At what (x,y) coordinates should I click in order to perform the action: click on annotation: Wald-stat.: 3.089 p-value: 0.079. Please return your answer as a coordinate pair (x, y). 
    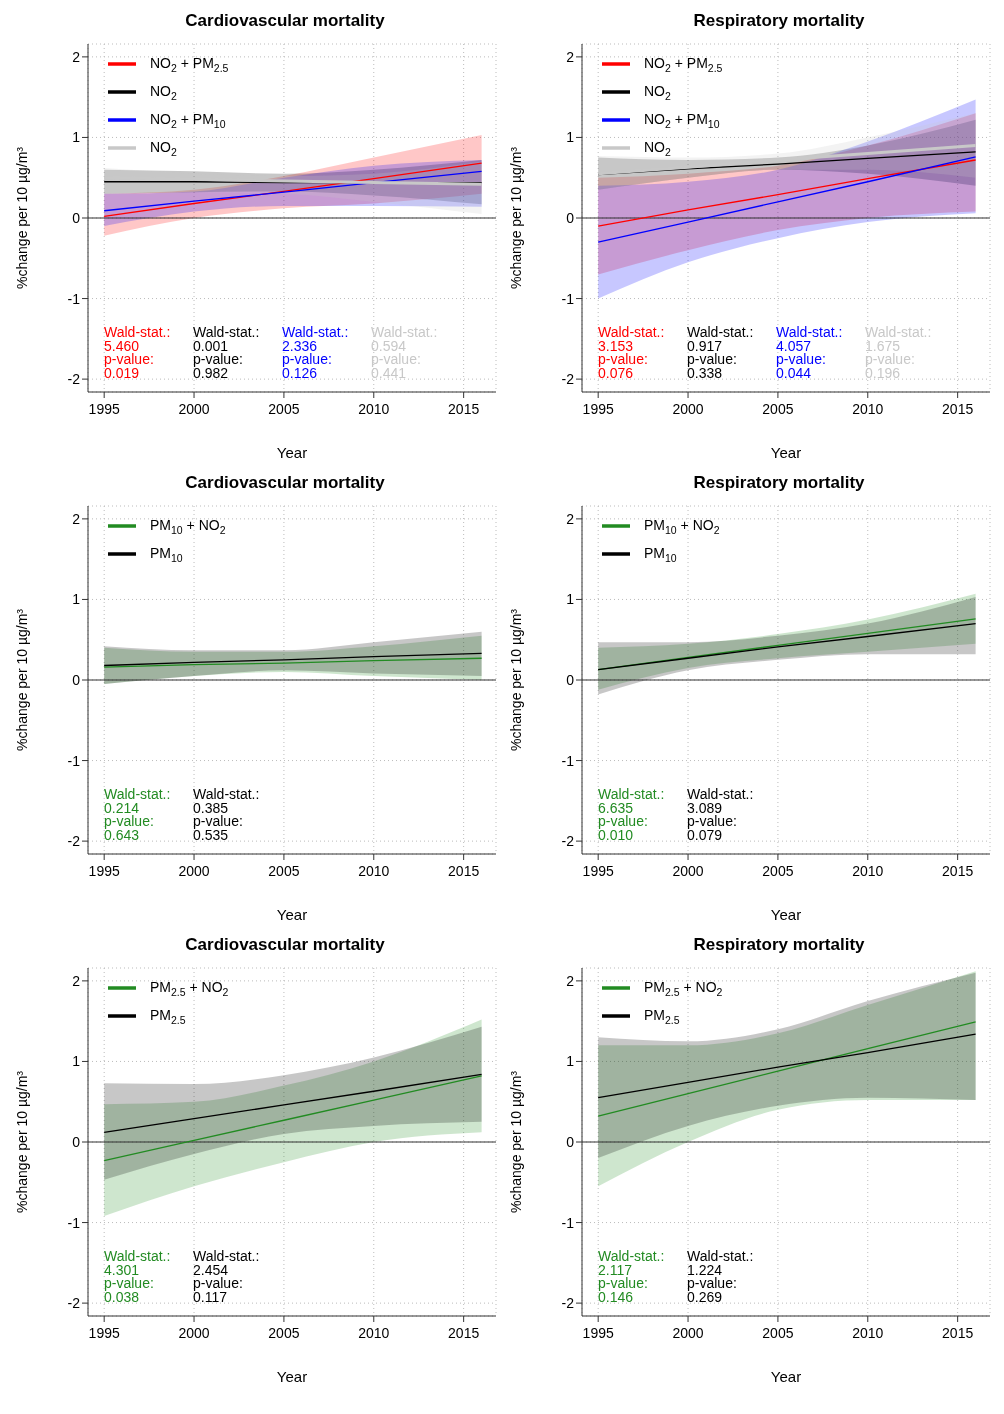
    Looking at the image, I should click on (720, 814).